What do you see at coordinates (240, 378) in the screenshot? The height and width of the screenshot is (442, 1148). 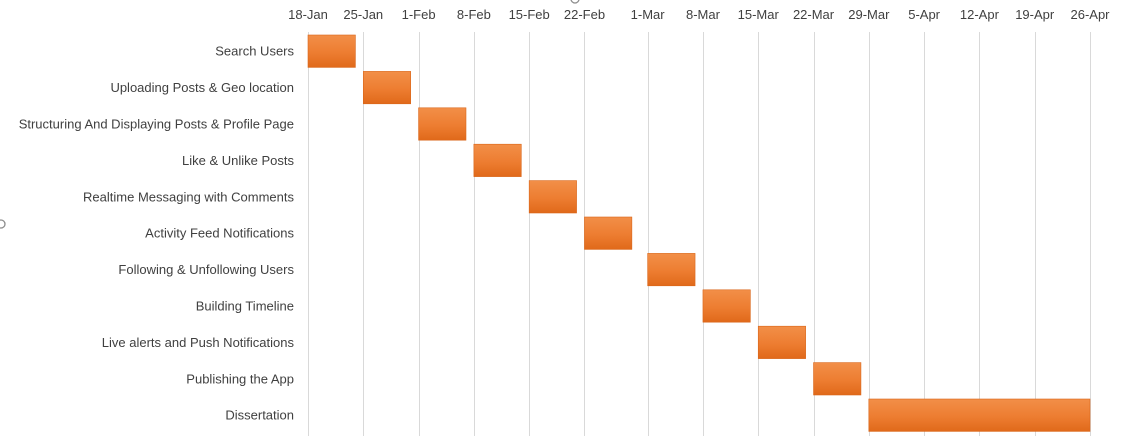 I see `task-label: Publishing the App` at bounding box center [240, 378].